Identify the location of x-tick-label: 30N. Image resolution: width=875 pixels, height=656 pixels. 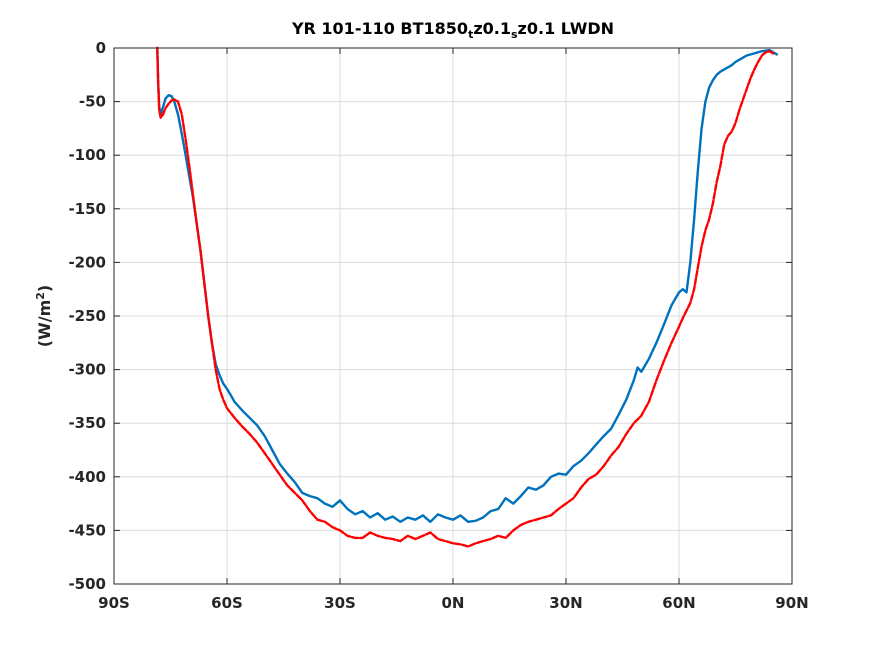
(565, 603).